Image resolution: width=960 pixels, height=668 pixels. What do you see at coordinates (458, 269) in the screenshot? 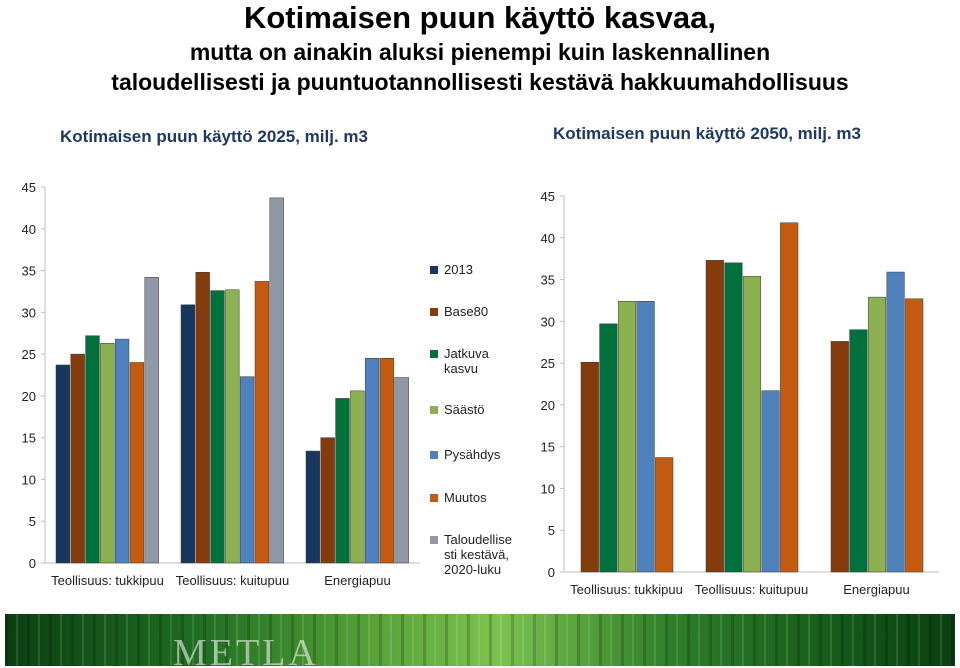
I see `legend-label: 2013` at bounding box center [458, 269].